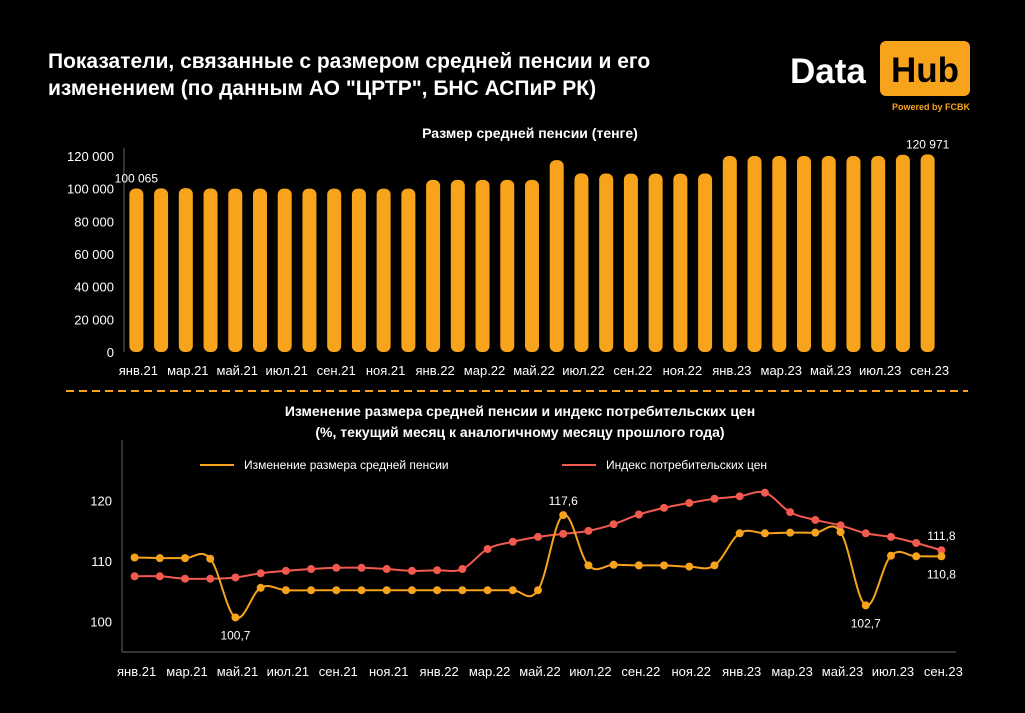 This screenshot has height=713, width=1025. I want to click on bar-y-tick-label: 100 000, so click(90, 189).